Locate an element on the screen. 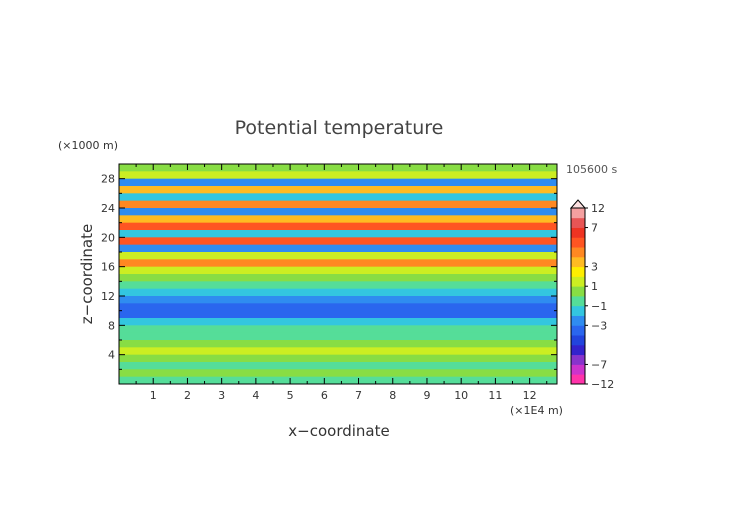 The height and width of the screenshot is (532, 752). colorbar-label: −12 is located at coordinates (602, 384).